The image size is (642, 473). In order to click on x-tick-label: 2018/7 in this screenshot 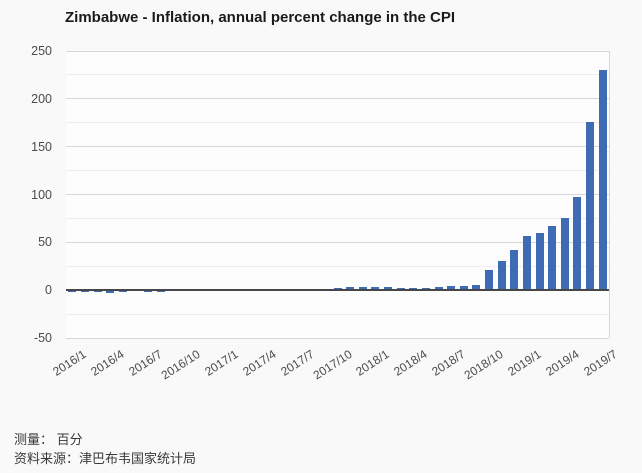, I will do `click(448, 363)`.